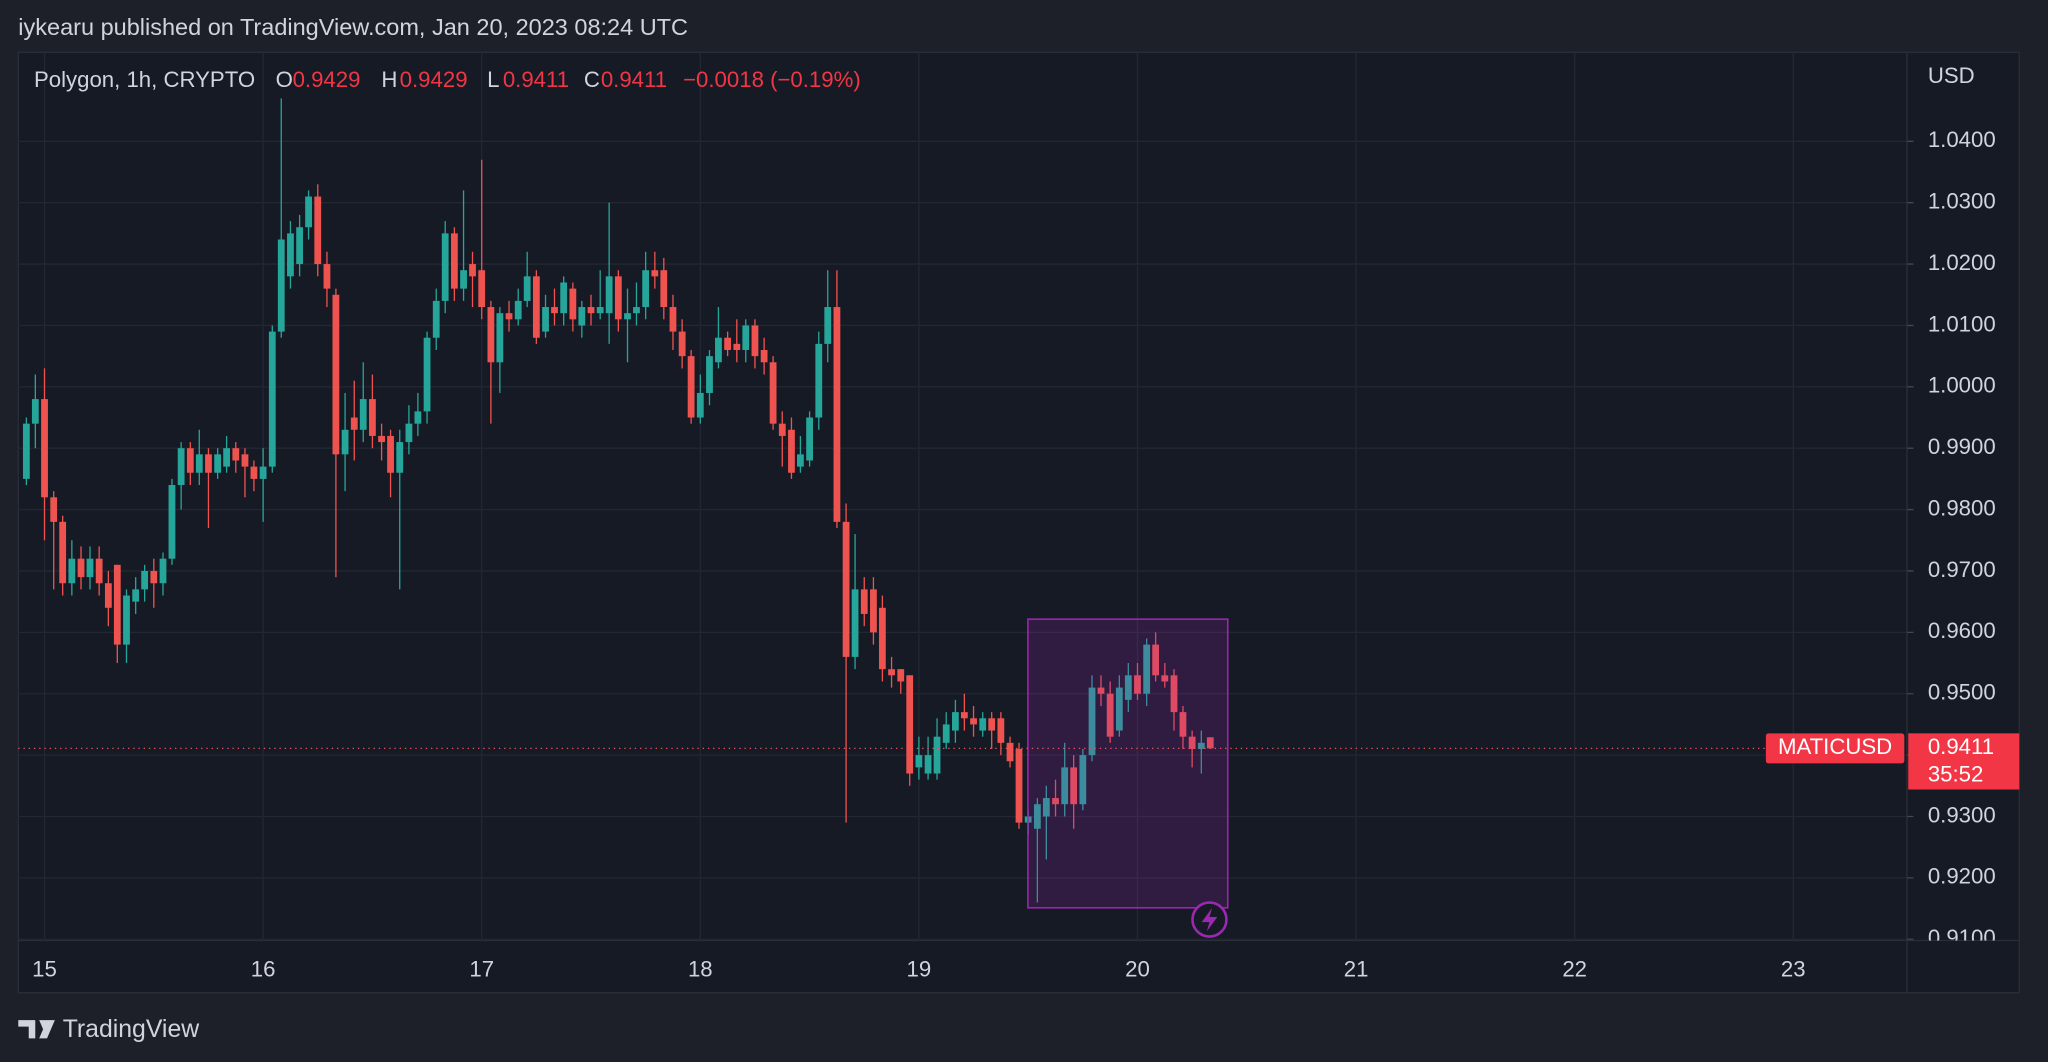 The height and width of the screenshot is (1062, 2048). What do you see at coordinates (919, 968) in the screenshot?
I see `x-tick-label: 19` at bounding box center [919, 968].